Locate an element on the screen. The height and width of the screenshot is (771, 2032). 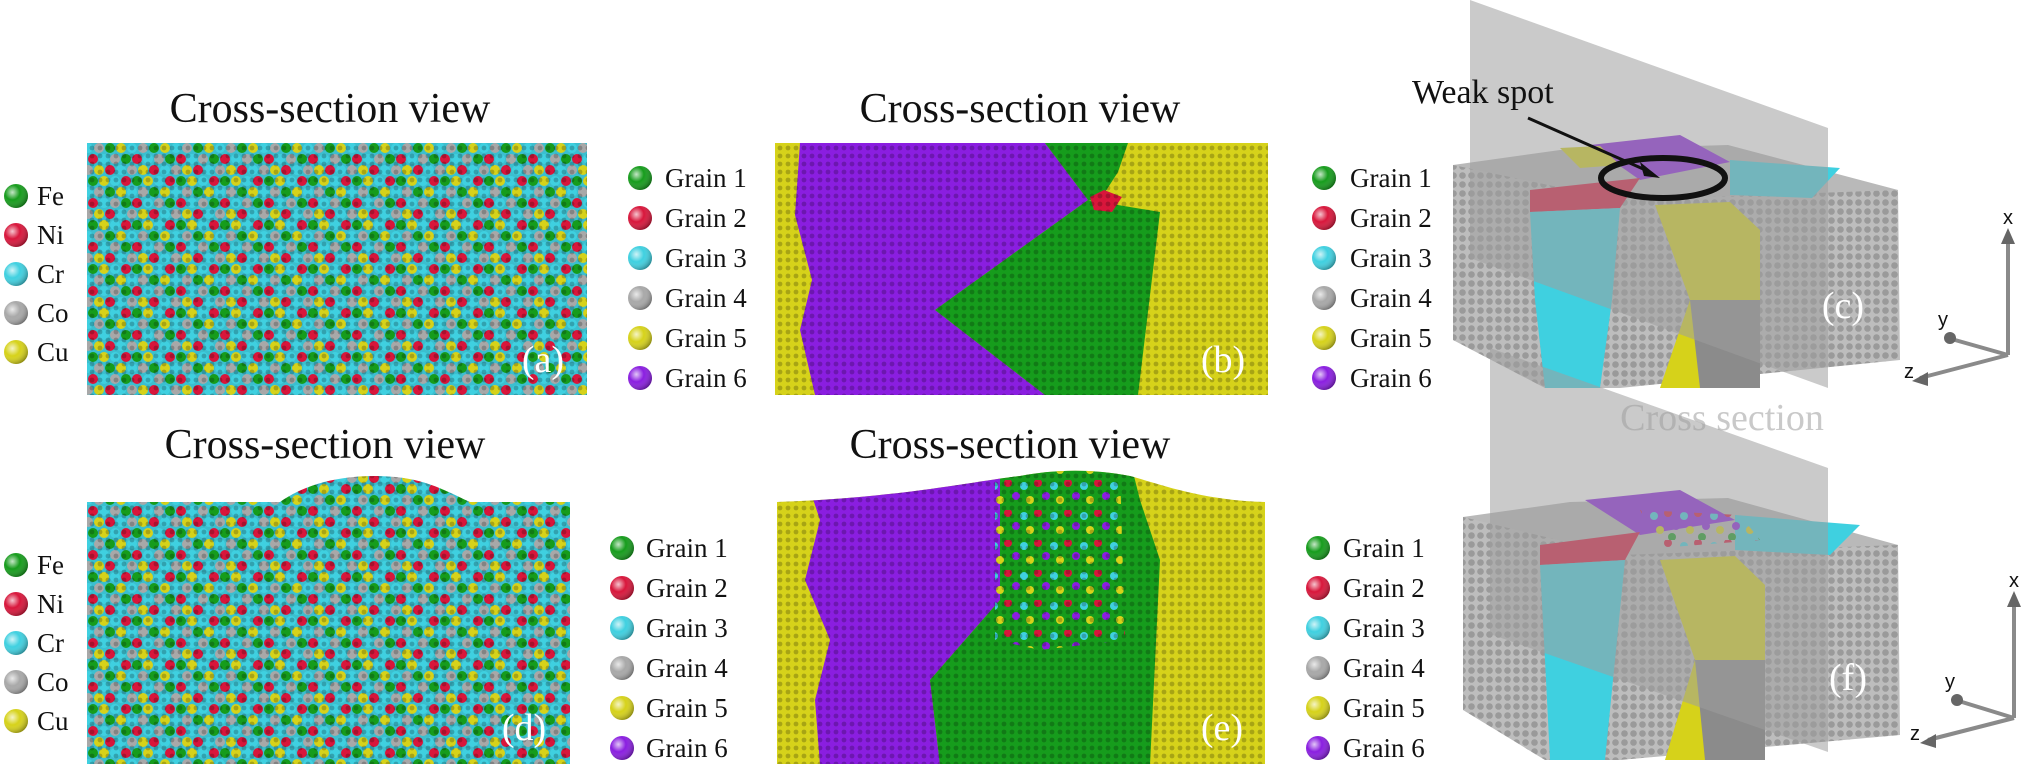
panel-f-label: (f) is located at coordinates (1848, 678).